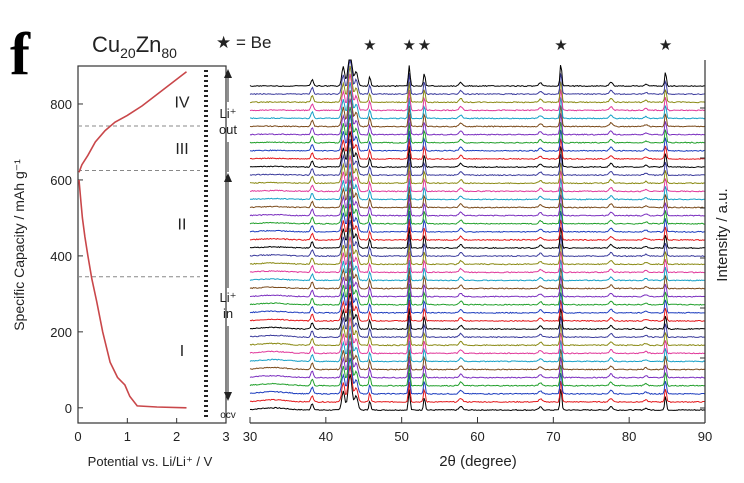 The image size is (744, 483). Describe the element at coordinates (705, 436) in the screenshot. I see `right-x-tick-label: 90` at that location.